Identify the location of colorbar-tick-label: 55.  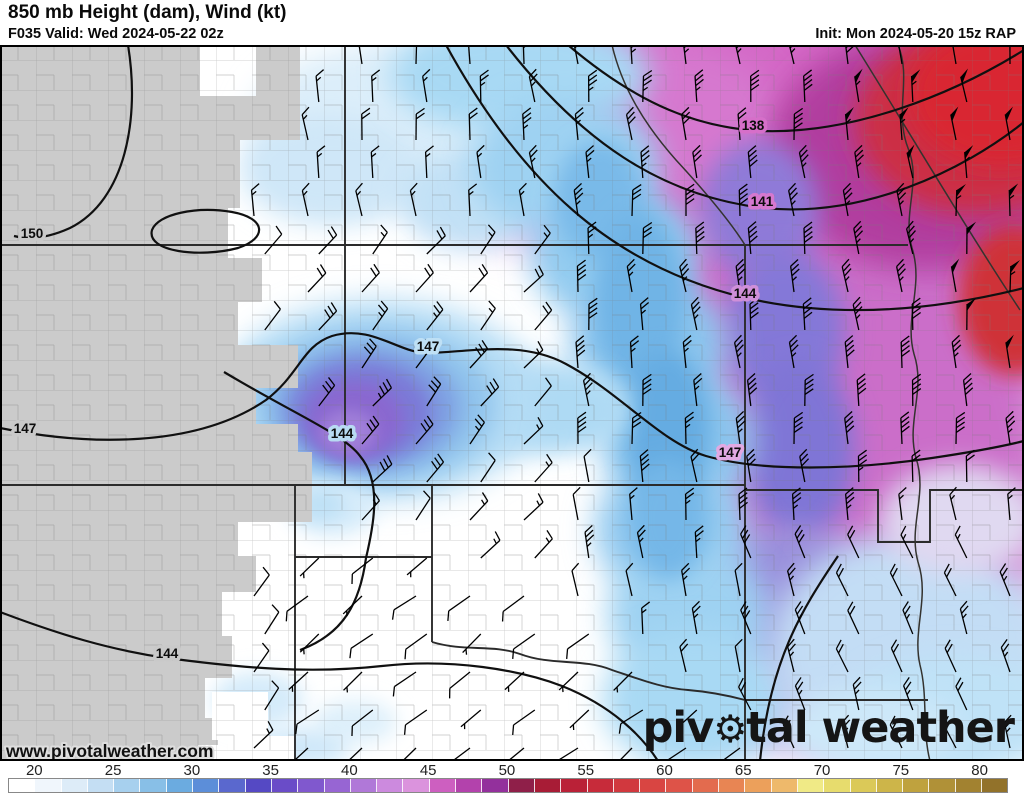
(585, 770).